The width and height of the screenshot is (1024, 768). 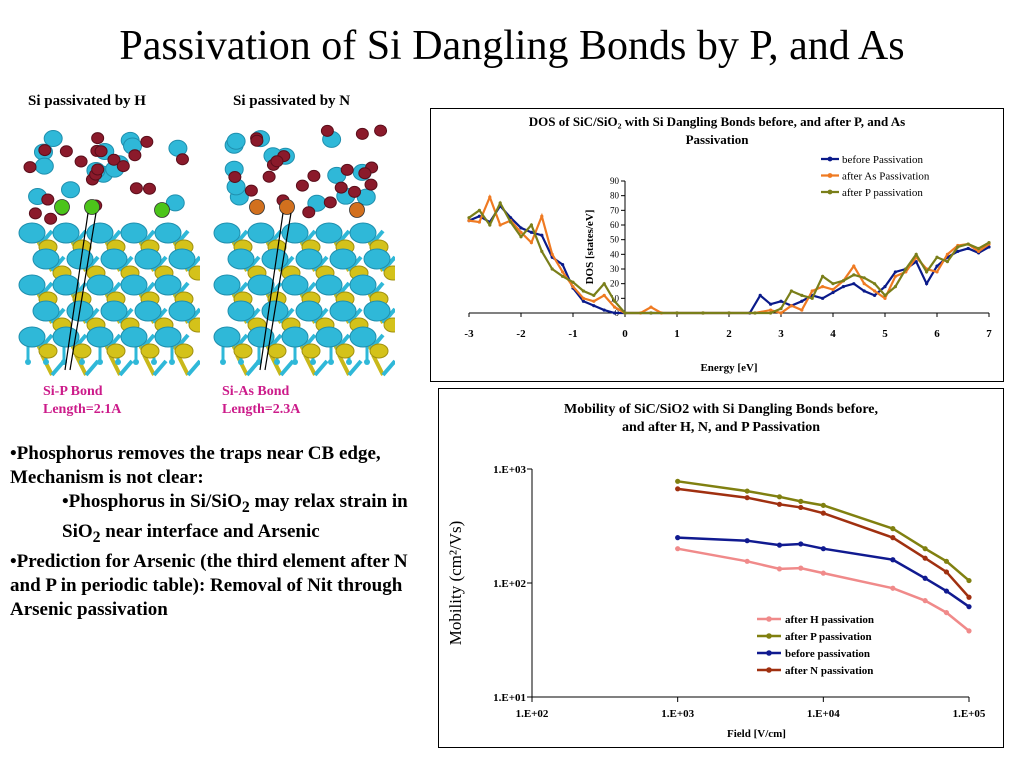 I want to click on dopant-atom, so click(x=287, y=207).